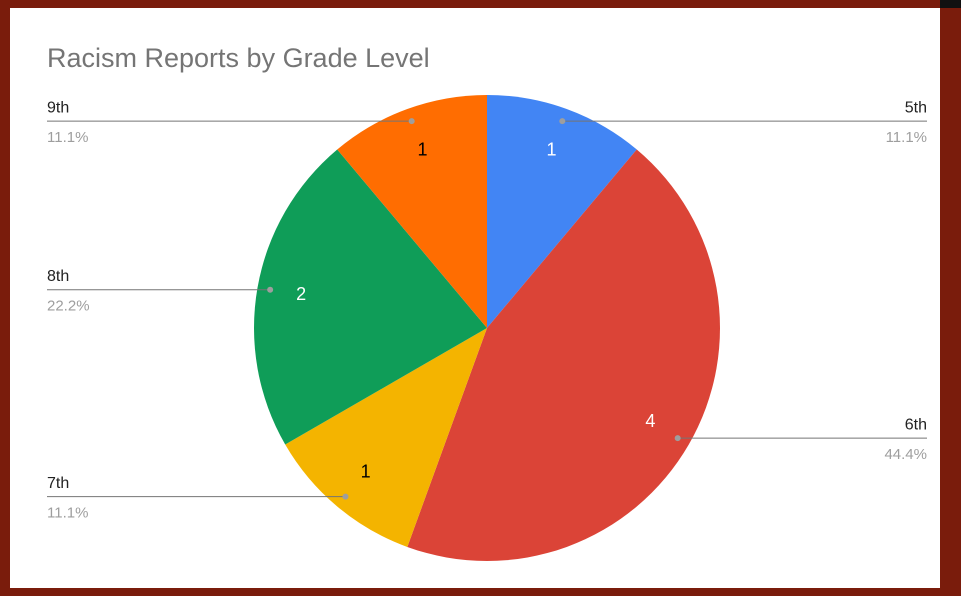 This screenshot has width=961, height=596. I want to click on percent-label: 44.4%, so click(905, 454).